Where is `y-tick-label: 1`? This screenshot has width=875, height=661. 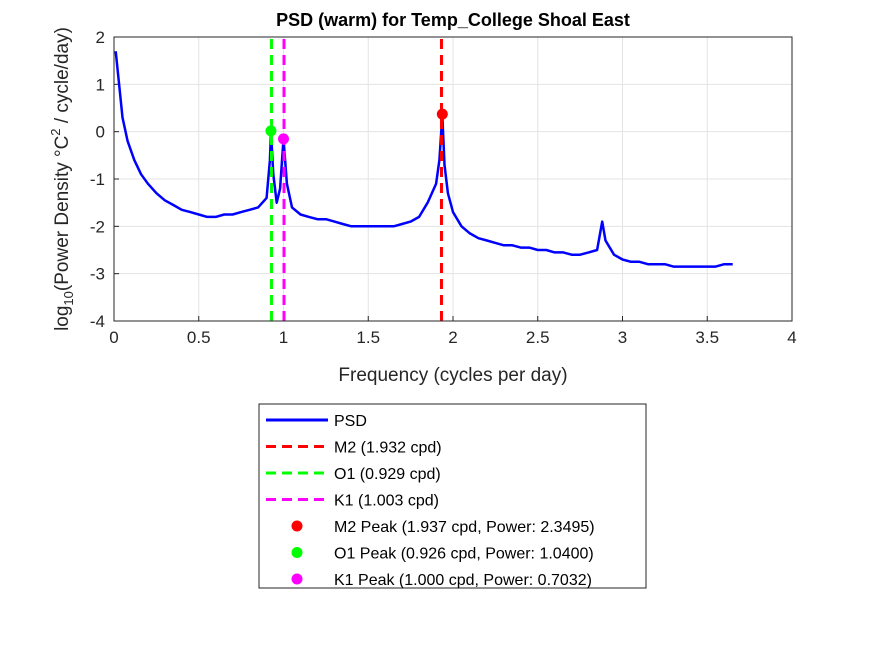 y-tick-label: 1 is located at coordinates (100, 84).